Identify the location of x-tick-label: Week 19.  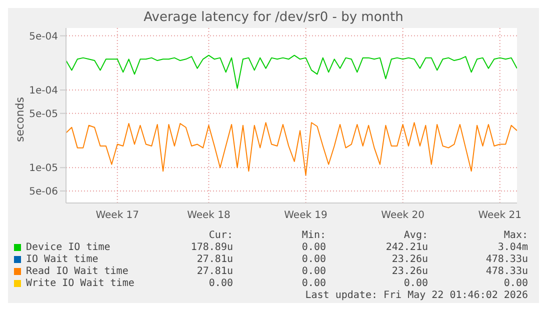
(306, 216).